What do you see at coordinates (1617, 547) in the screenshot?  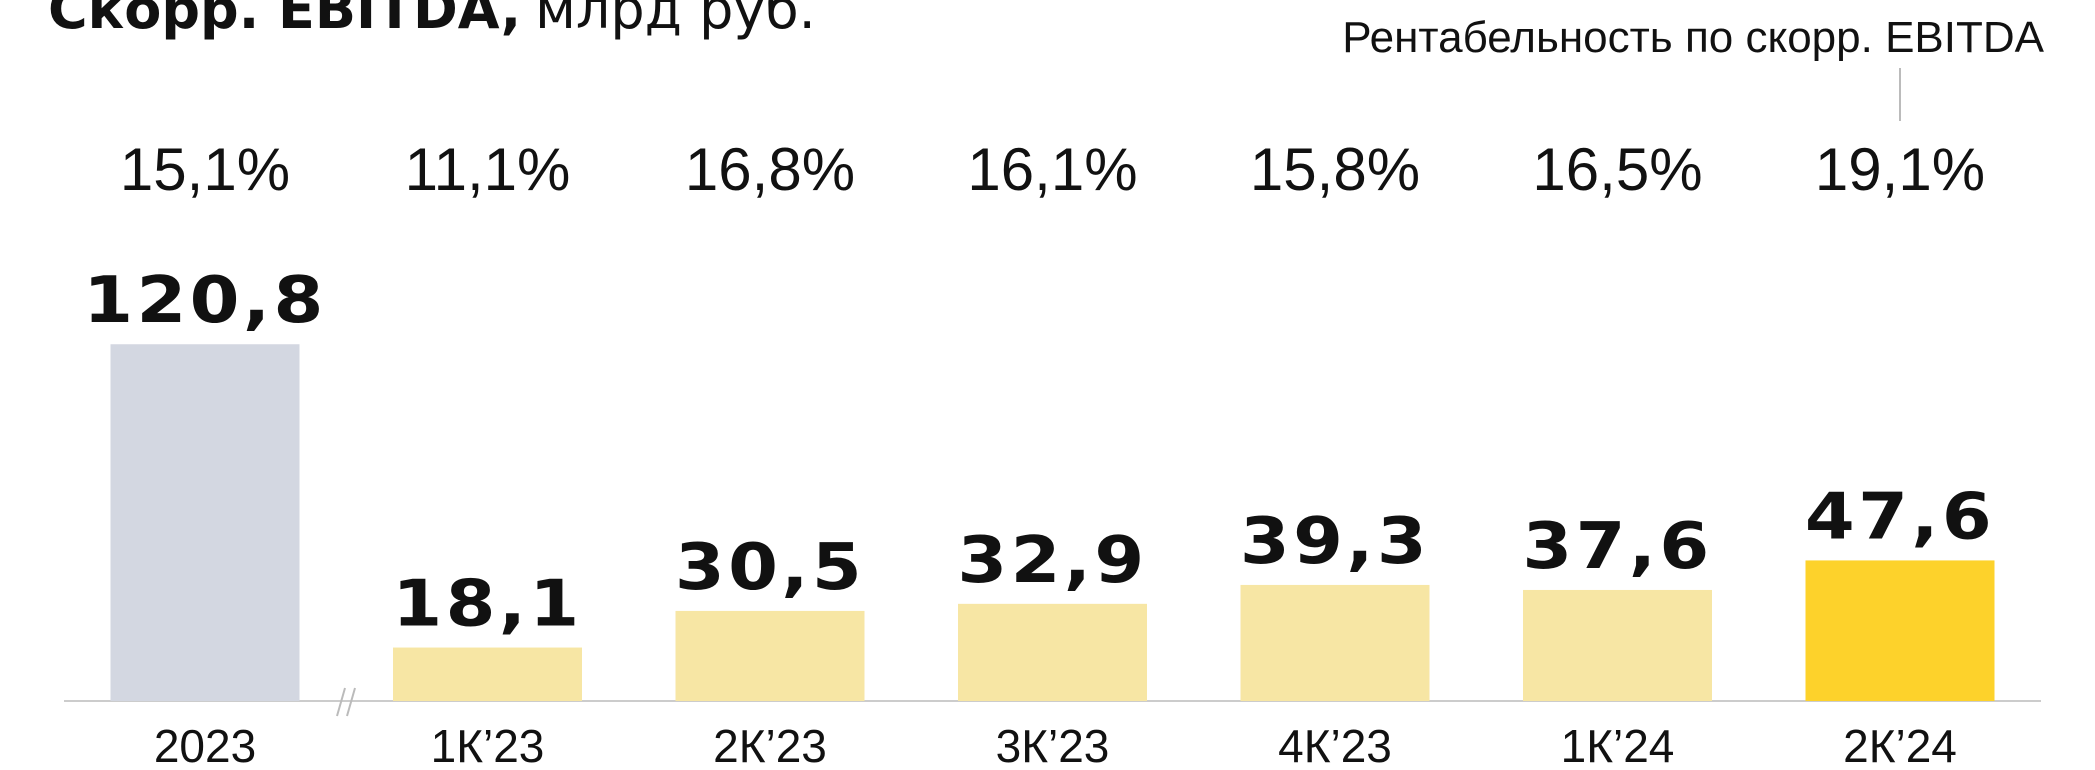 I see `value-label: 37,6` at bounding box center [1617, 547].